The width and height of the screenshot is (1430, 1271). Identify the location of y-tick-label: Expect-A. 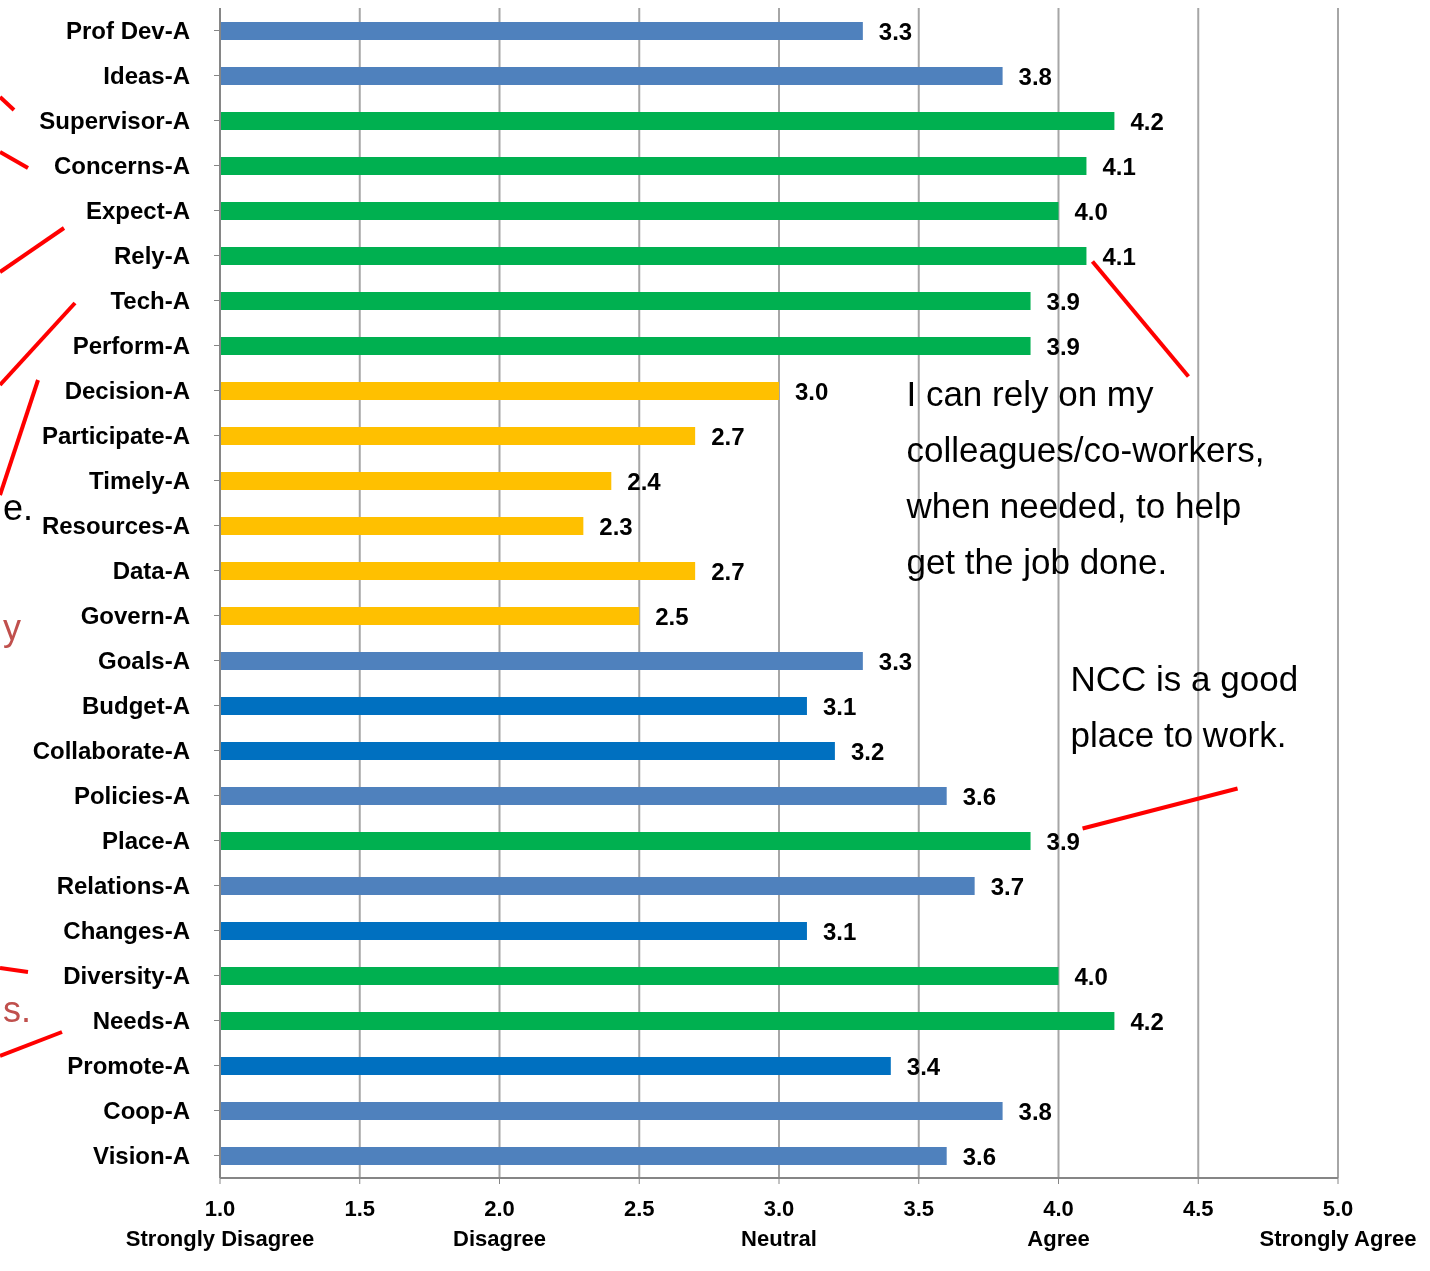
(137, 210).